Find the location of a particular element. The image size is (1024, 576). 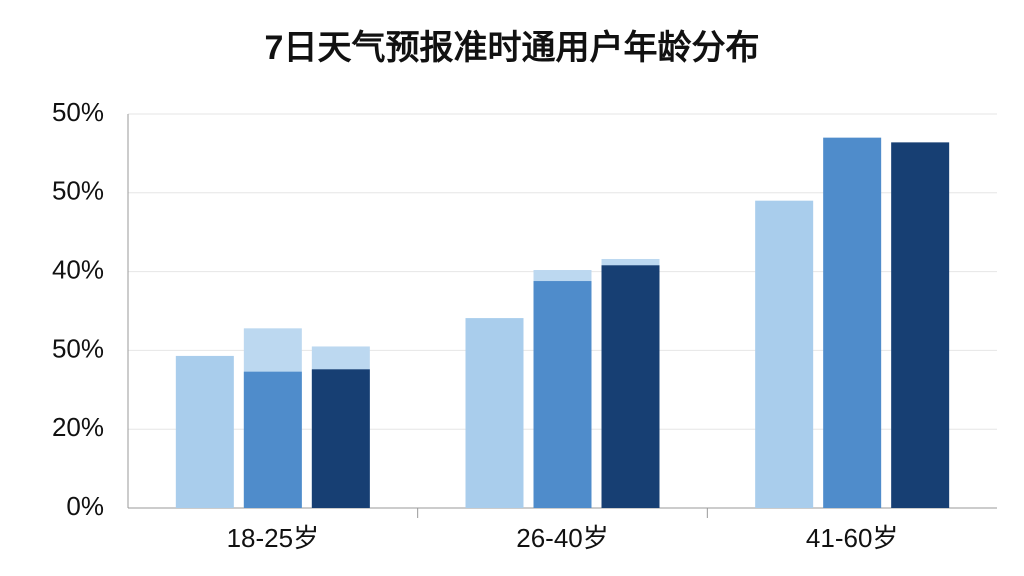

y-tick-label: 40% is located at coordinates (78, 269).